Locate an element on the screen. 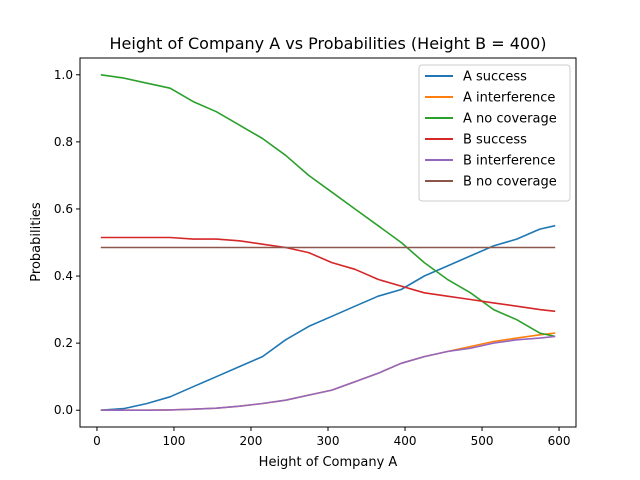  legend-box is located at coordinates (494, 133).